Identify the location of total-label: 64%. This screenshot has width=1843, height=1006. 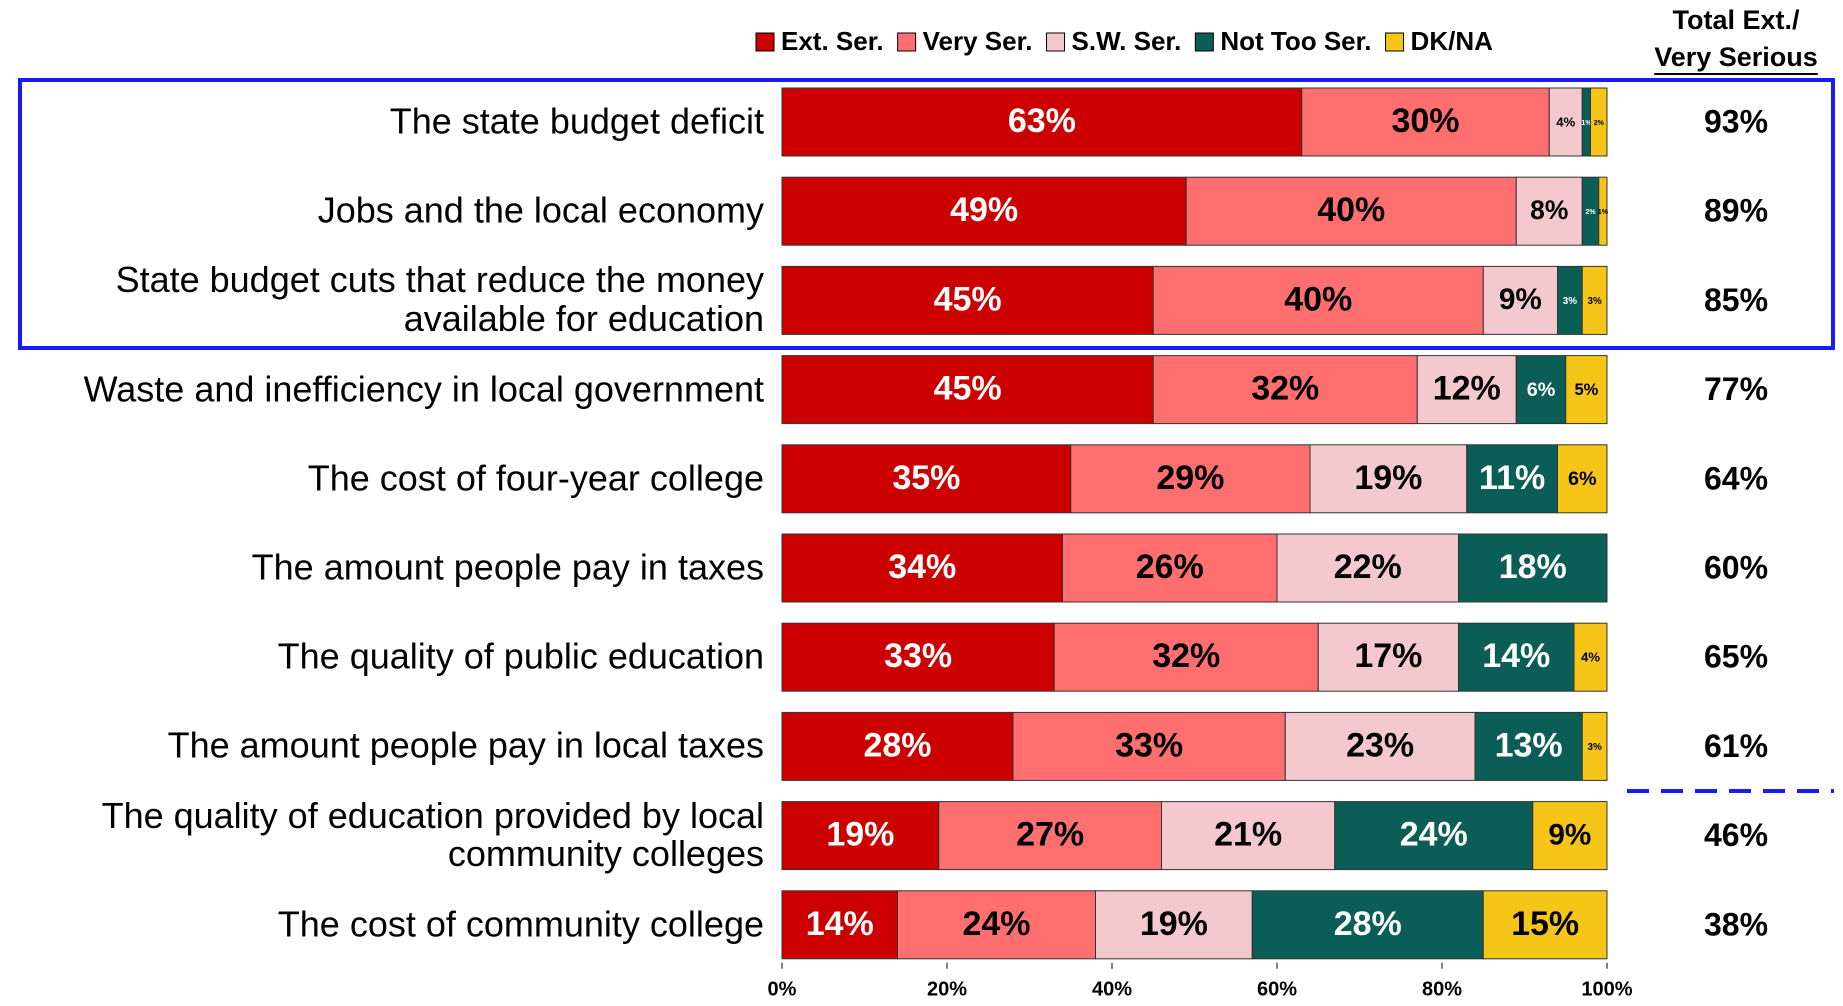
(1736, 478).